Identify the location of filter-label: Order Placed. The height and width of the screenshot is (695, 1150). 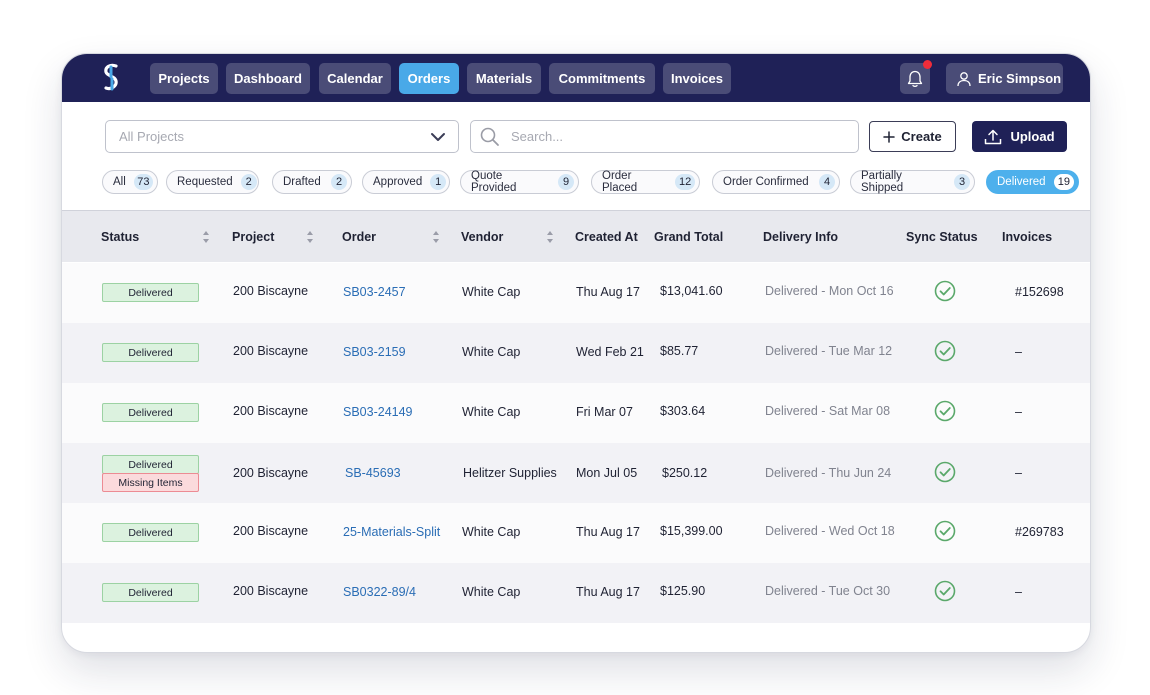
(620, 182).